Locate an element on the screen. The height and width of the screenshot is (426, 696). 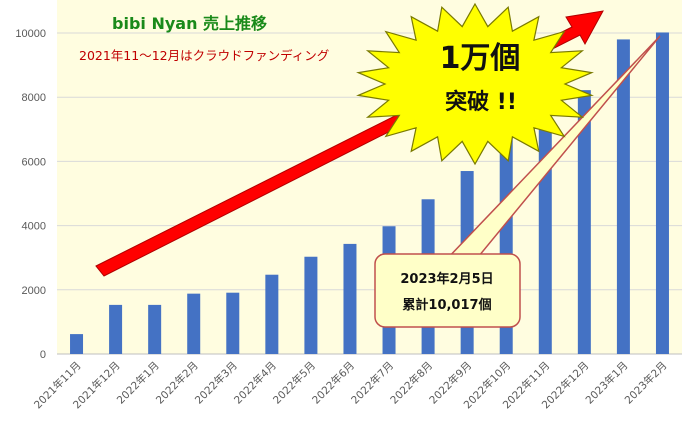
y-tick-label: 0 is located at coordinates (43, 355).